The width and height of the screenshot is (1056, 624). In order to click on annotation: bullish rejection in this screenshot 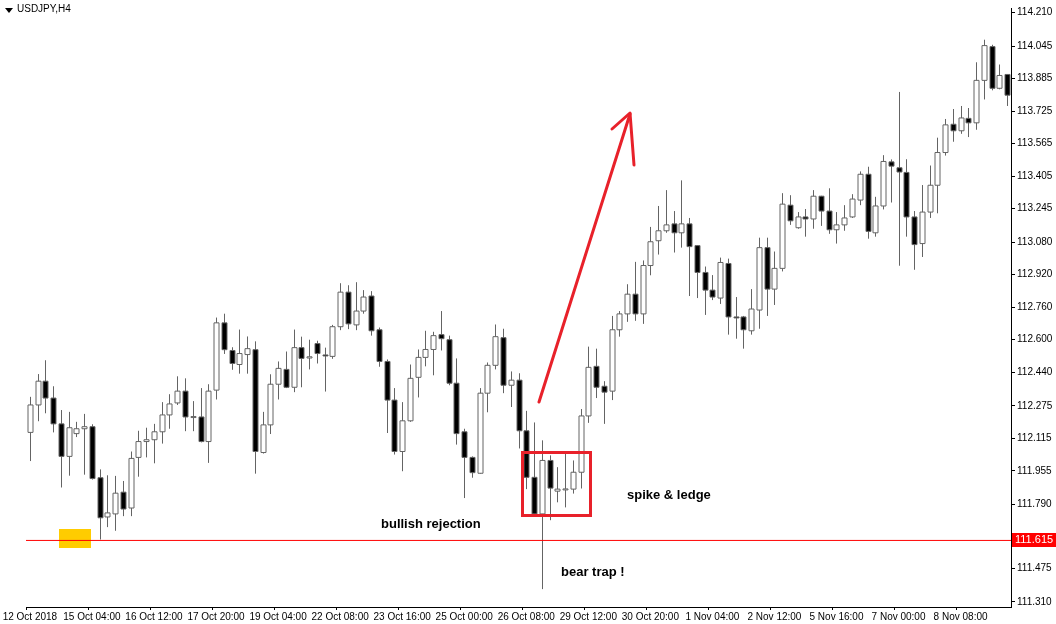, I will do `click(431, 523)`.